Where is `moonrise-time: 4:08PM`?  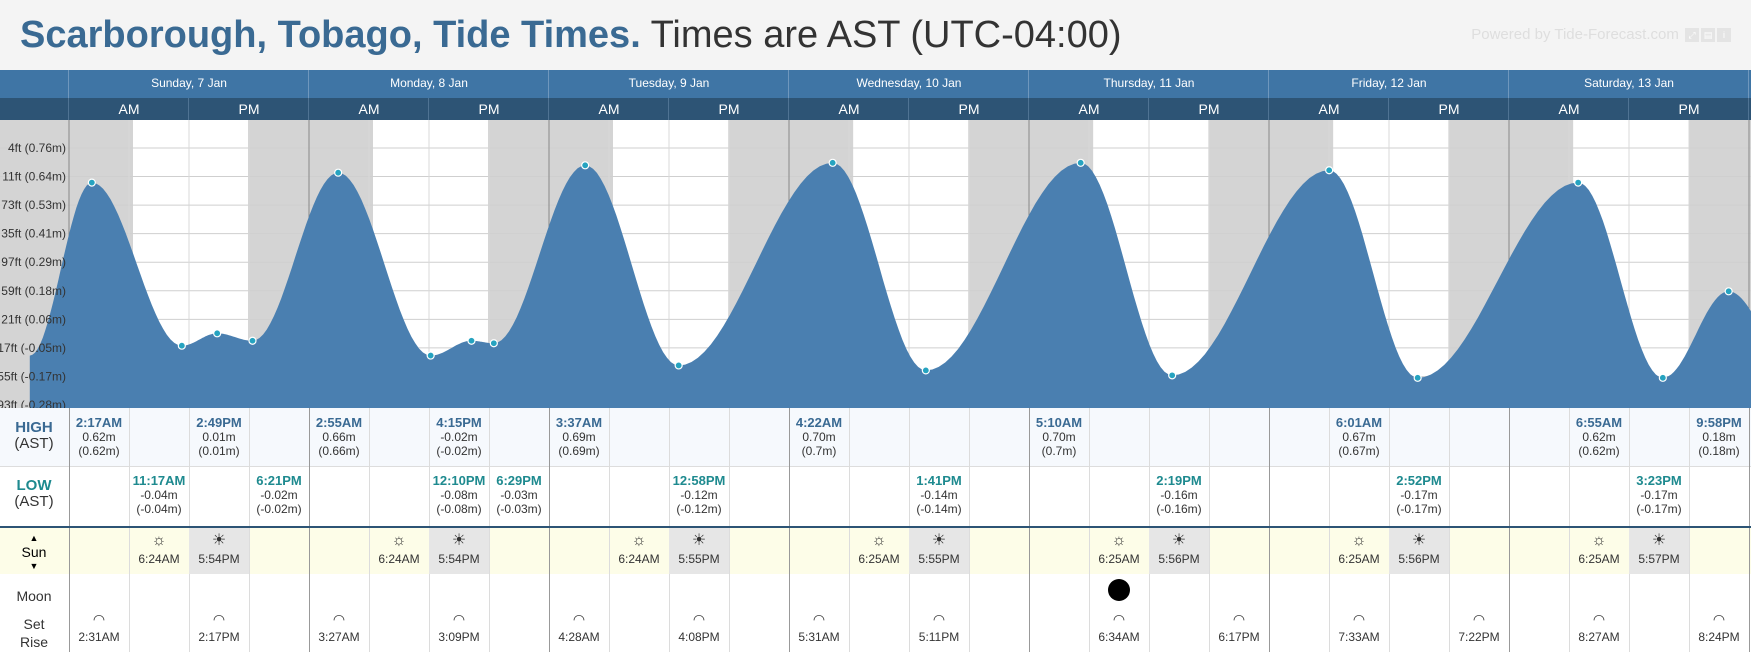 moonrise-time: 4:08PM is located at coordinates (699, 637).